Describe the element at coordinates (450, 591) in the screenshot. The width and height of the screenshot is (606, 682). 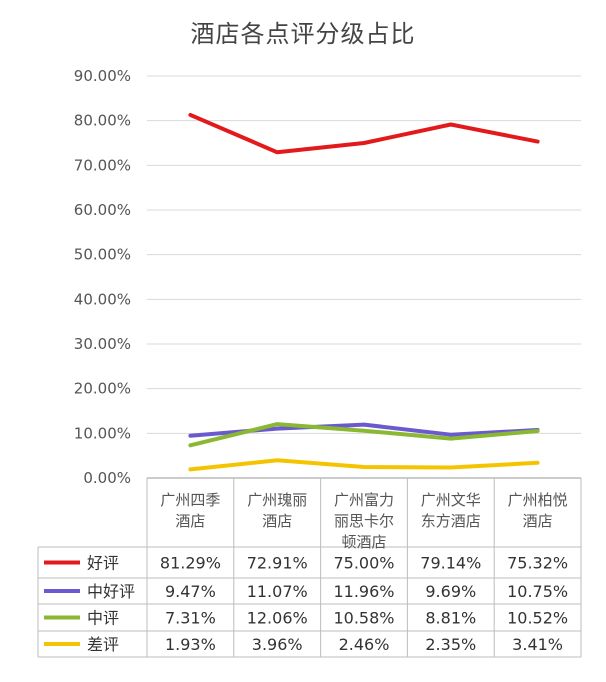
I see `data-label: 9.69%` at that location.